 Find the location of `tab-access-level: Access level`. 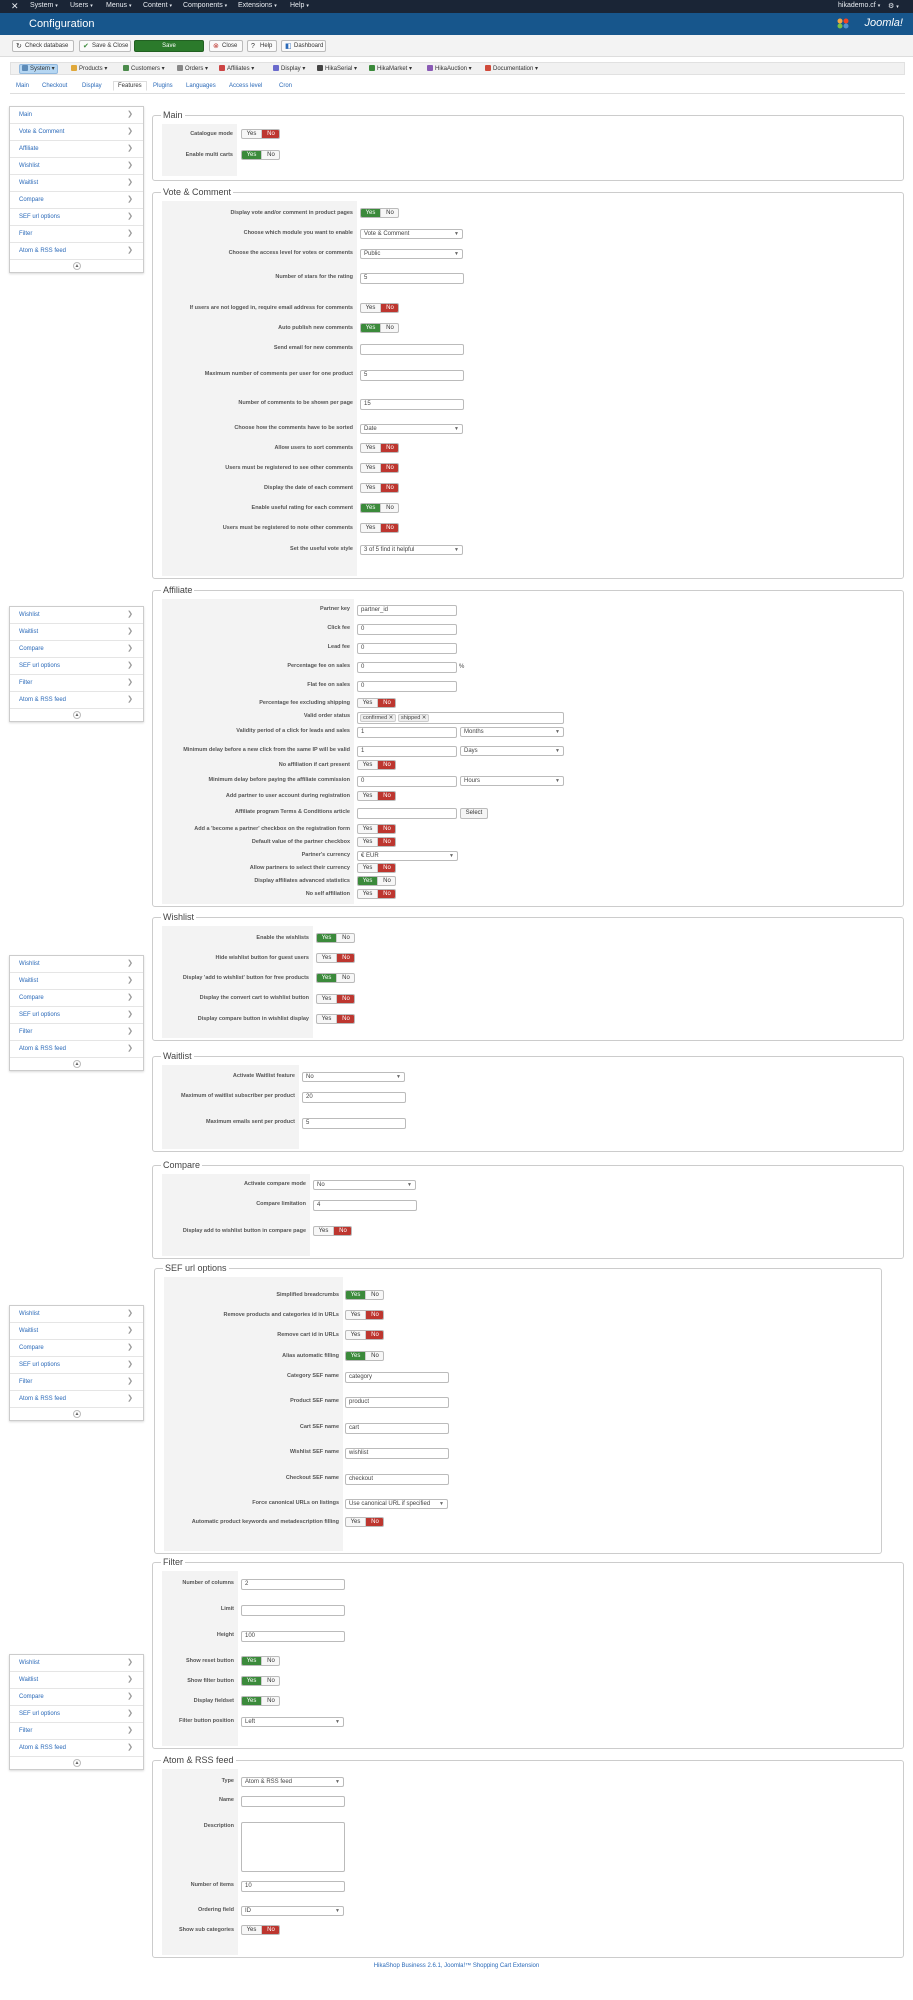

tab-access-level: Access level is located at coordinates (246, 86).